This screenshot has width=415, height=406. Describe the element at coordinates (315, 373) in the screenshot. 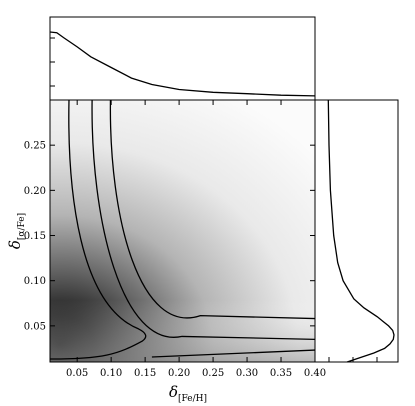

I see `x-tick-label: 0.40` at that location.